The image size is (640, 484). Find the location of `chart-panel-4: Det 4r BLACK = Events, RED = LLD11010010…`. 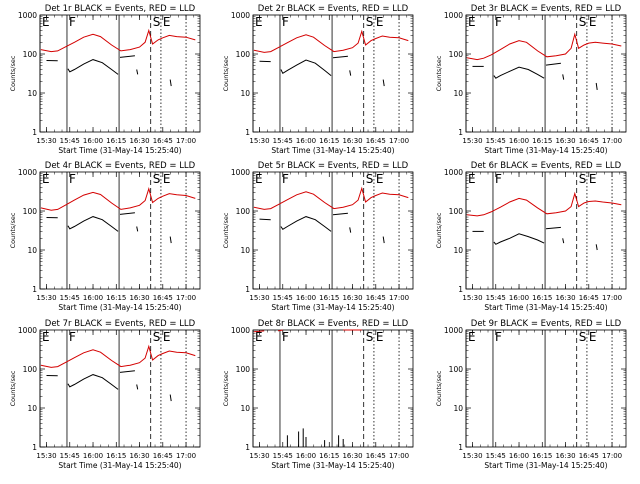

chart-panel-4: Det 4r BLACK = Events, RED = LLD11010010… is located at coordinates (104, 236).